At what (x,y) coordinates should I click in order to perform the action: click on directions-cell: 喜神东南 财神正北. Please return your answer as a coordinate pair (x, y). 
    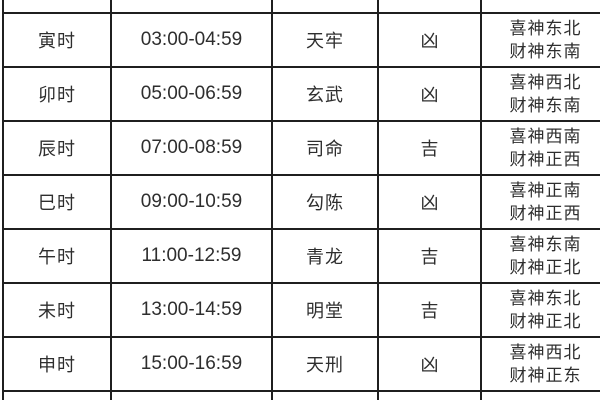
    Looking at the image, I should click on (541, 256).